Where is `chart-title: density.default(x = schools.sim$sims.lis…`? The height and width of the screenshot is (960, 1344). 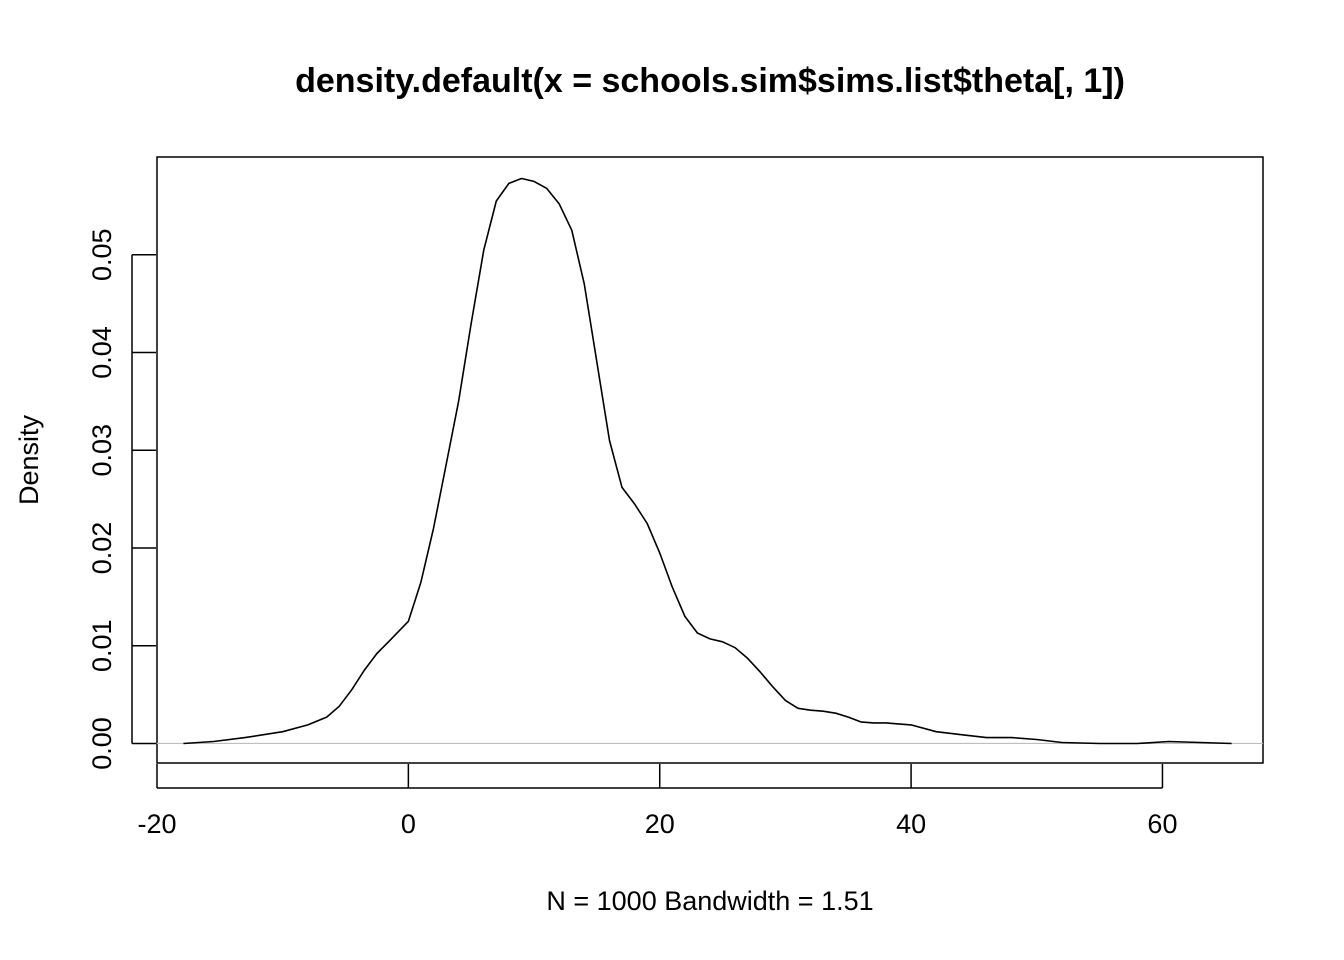
chart-title: density.default(x = schools.sim$sims.lis… is located at coordinates (710, 81).